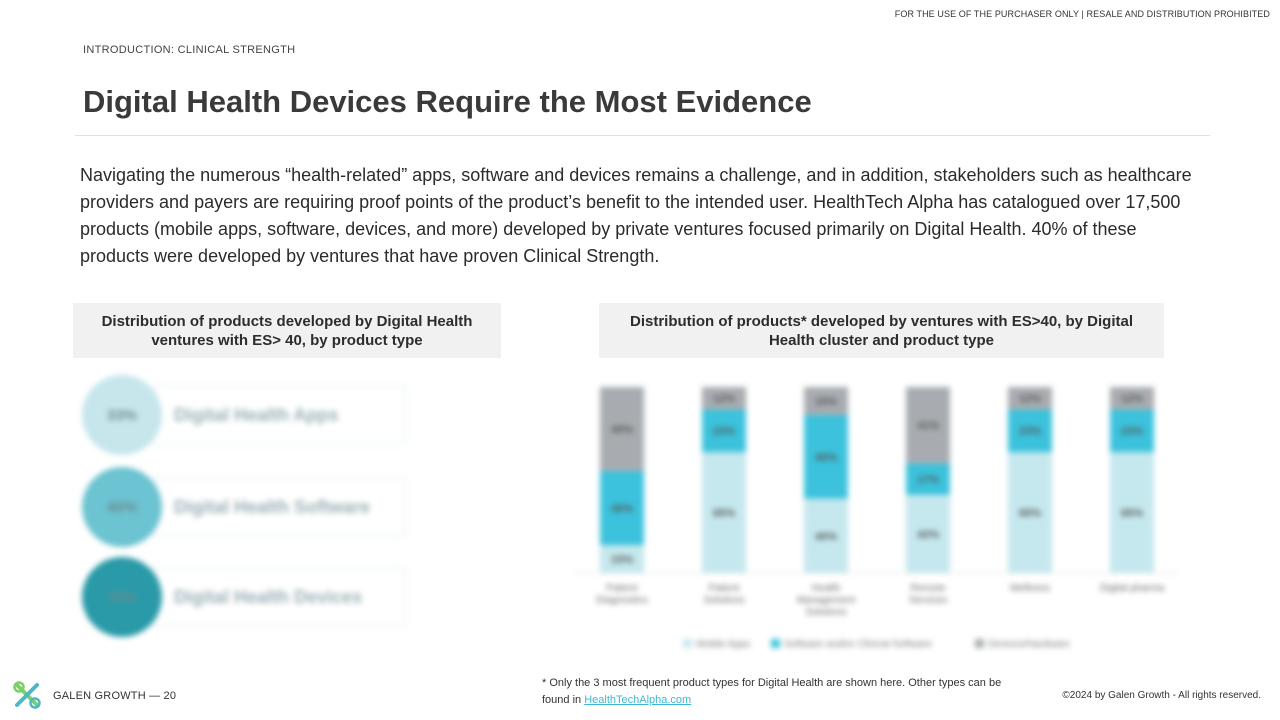 This screenshot has width=1280, height=720. What do you see at coordinates (858, 644) in the screenshot?
I see `legend-label: Software and/or Clinical Software` at bounding box center [858, 644].